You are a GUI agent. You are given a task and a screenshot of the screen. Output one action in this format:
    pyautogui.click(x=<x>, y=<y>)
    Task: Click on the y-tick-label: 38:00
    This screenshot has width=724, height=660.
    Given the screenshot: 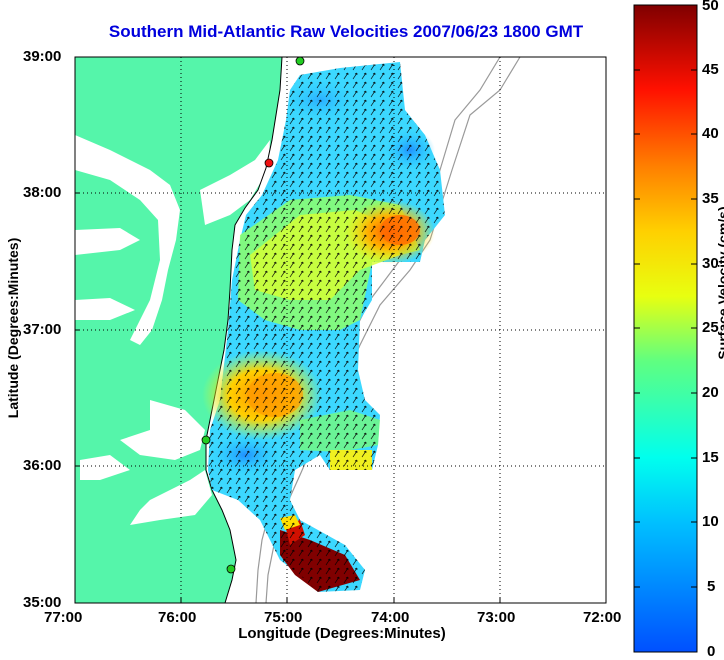 What is the action you would take?
    pyautogui.click(x=42, y=192)
    